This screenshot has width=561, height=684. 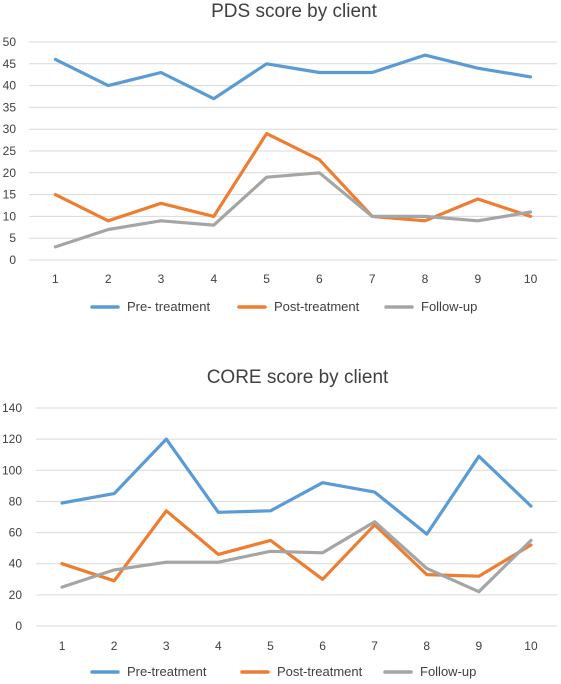 I want to click on legend-item: Pre-treatment, so click(x=148, y=671).